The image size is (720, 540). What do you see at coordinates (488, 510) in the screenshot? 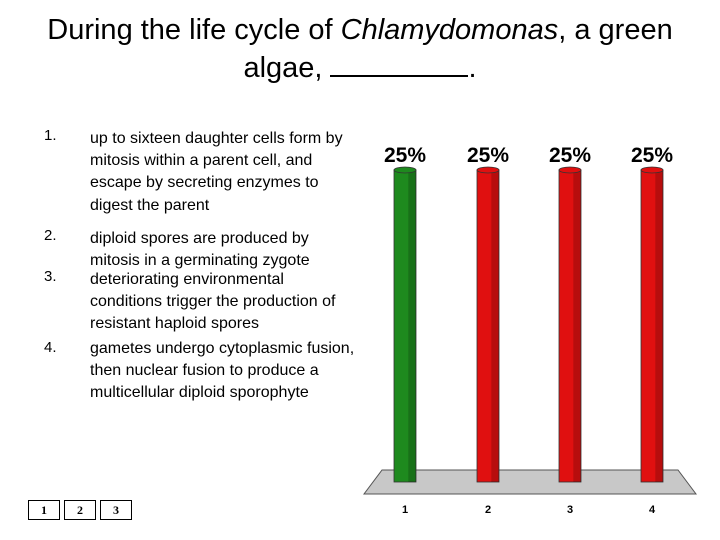
I see `category-label-2: 2` at bounding box center [488, 510].